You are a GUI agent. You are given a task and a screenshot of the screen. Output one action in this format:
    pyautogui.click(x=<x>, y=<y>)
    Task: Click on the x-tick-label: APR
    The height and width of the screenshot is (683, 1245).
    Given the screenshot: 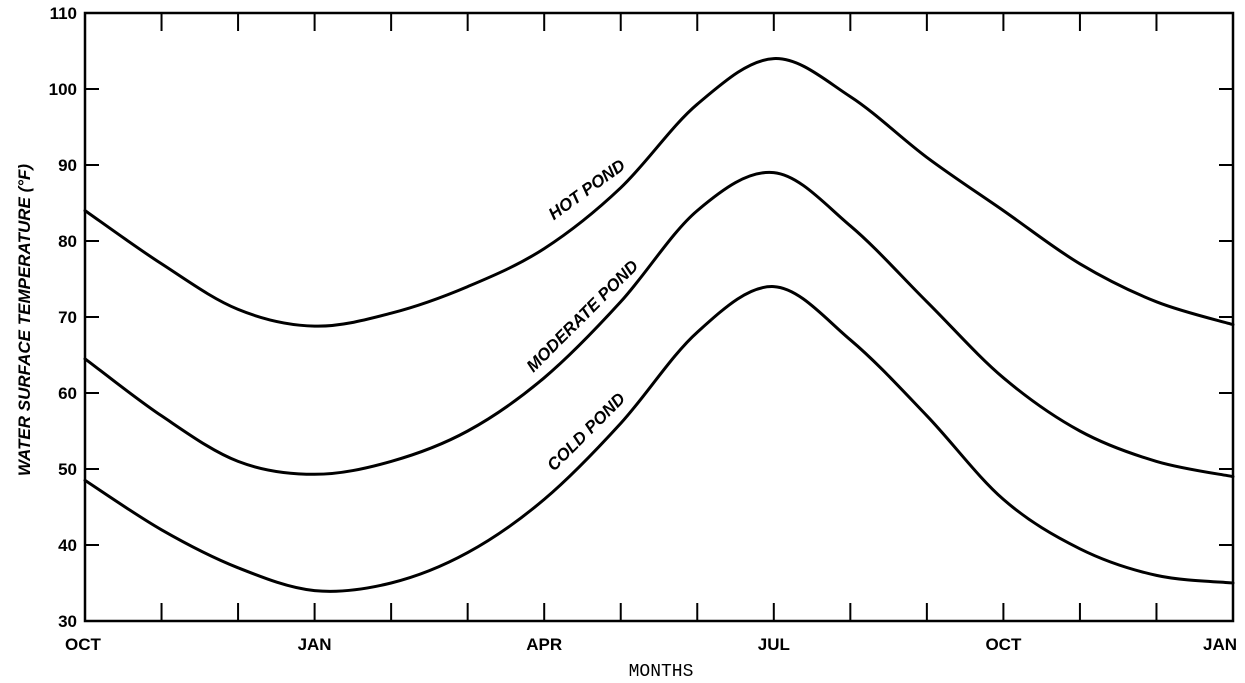 What is the action you would take?
    pyautogui.click(x=544, y=644)
    